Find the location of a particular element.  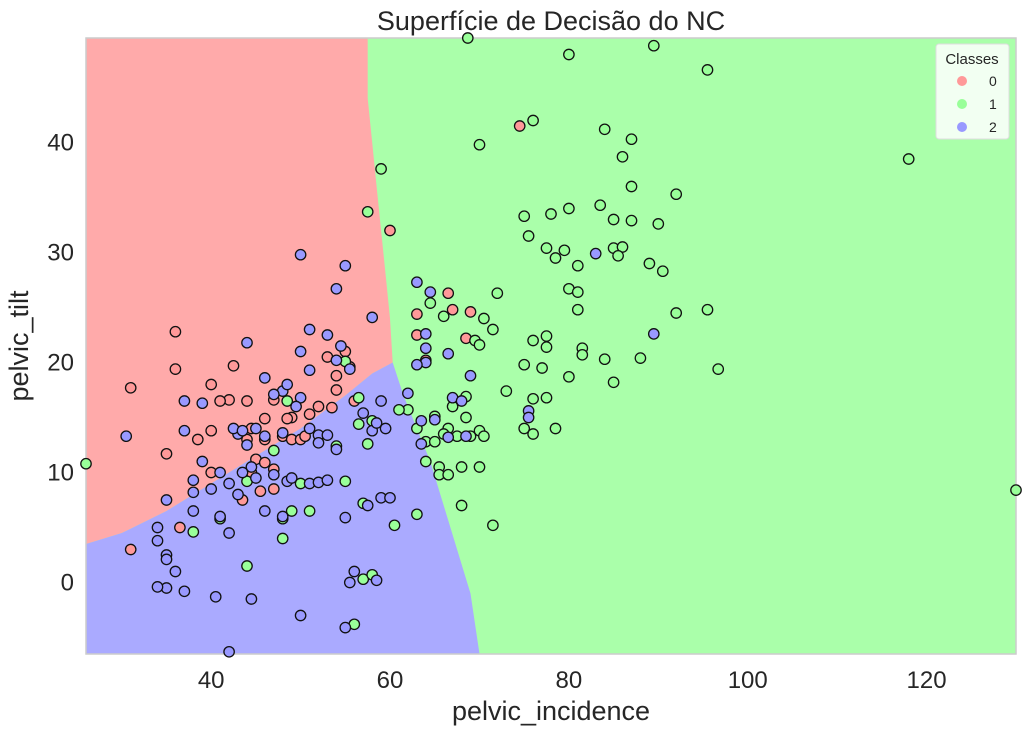

legend-label-1: 1 is located at coordinates (993, 104).